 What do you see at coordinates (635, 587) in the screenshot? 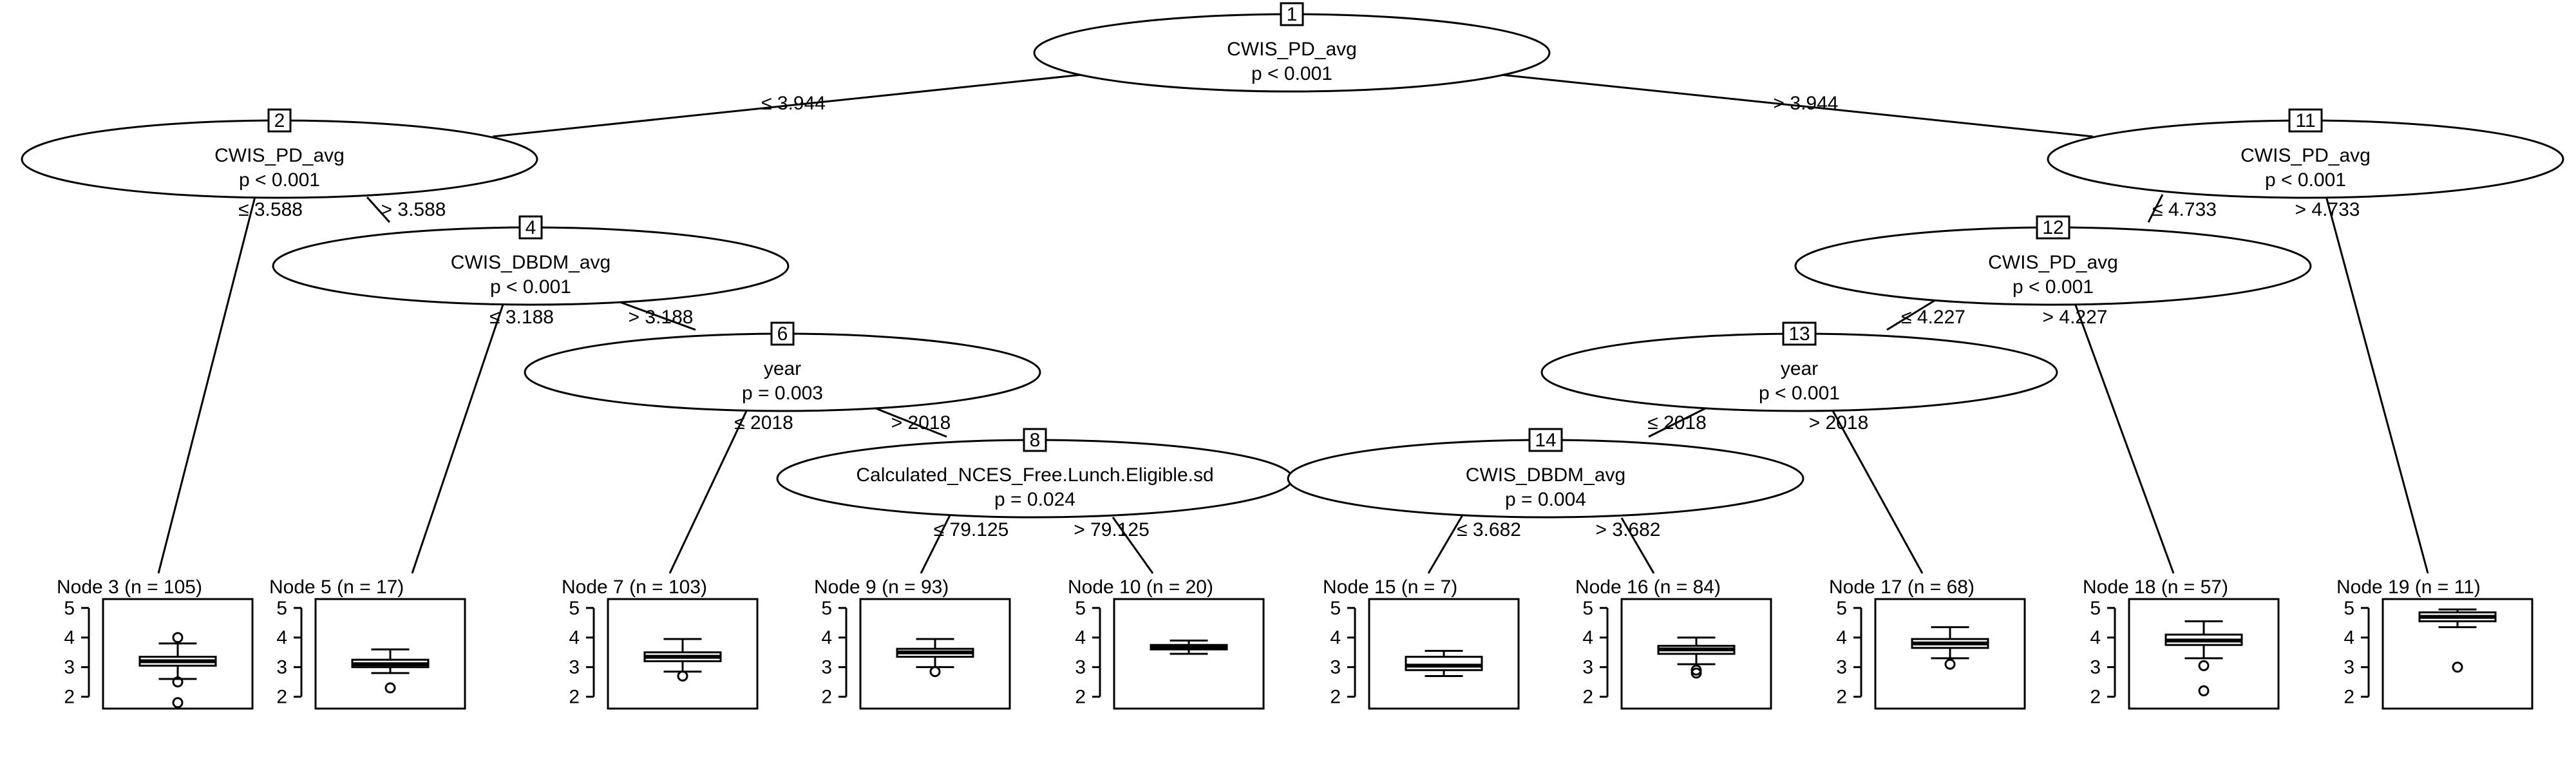
I see `leaf-title: Node 7 (n = 103)` at bounding box center [635, 587].